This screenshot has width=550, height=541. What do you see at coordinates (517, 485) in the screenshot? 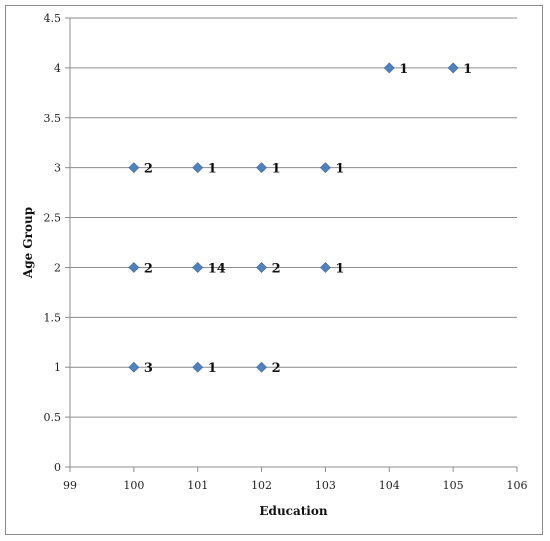
I see `x-tick-label: 106` at bounding box center [517, 485].